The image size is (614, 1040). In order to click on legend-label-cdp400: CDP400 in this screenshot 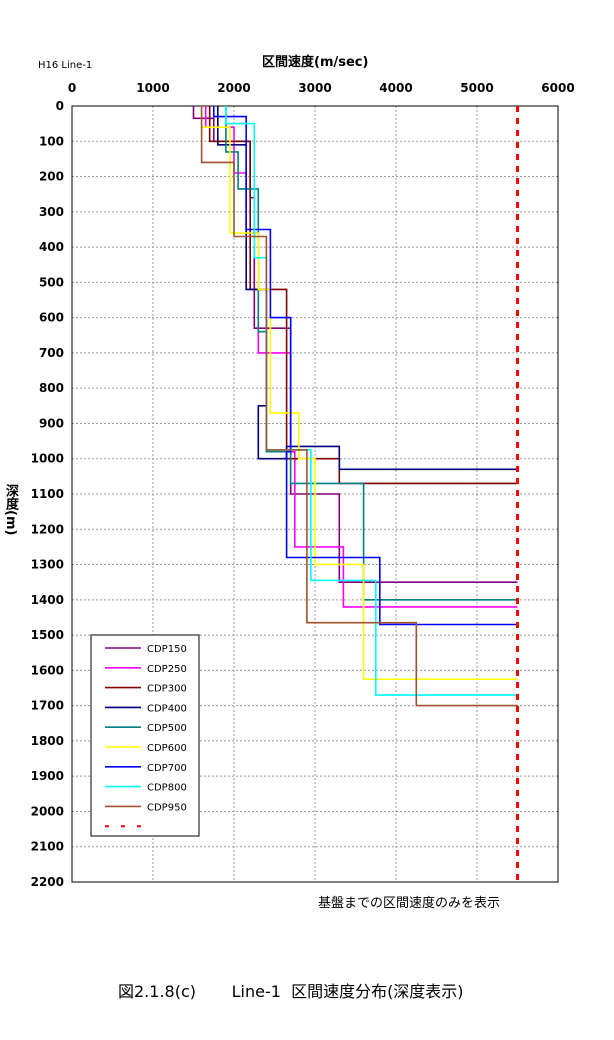, I will do `click(167, 708)`.